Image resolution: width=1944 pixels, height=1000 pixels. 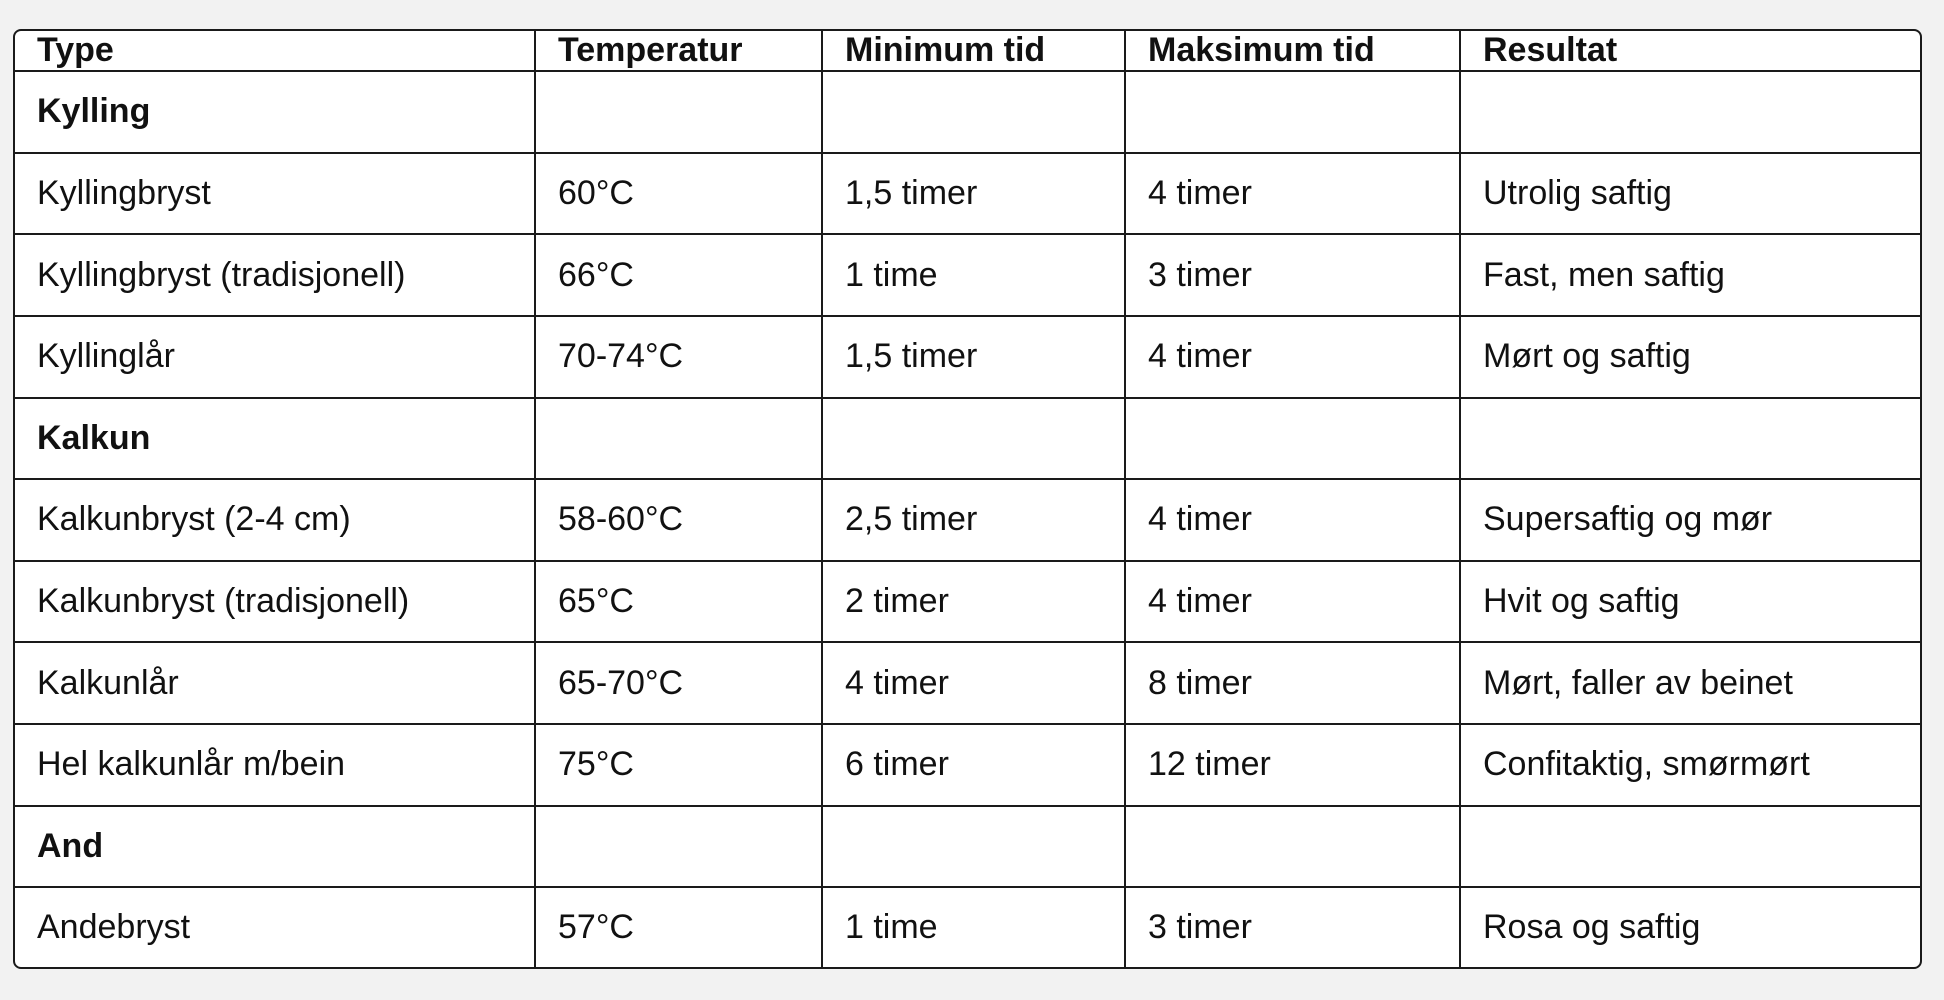 What do you see at coordinates (678, 193) in the screenshot?
I see `temperature-cell: 60°C` at bounding box center [678, 193].